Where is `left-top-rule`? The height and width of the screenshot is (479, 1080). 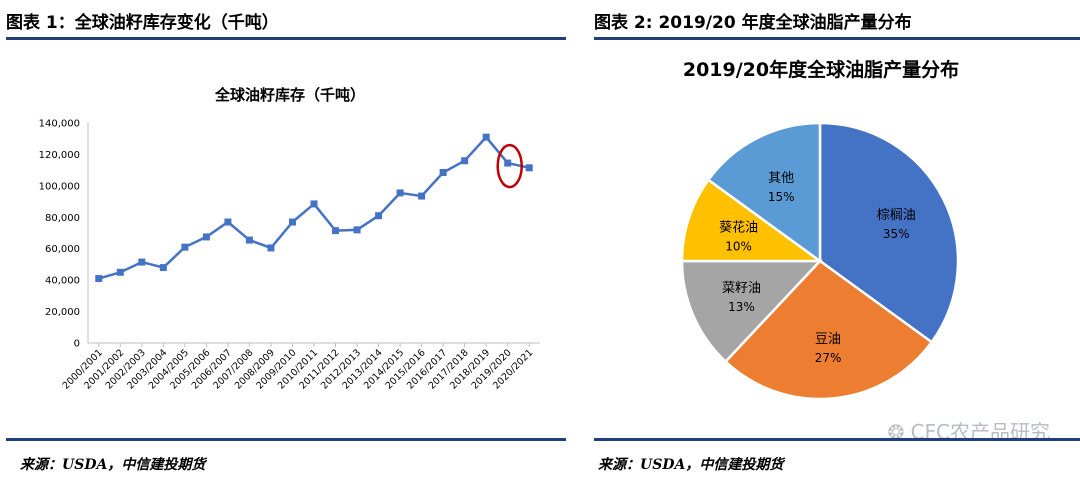 left-top-rule is located at coordinates (286, 38).